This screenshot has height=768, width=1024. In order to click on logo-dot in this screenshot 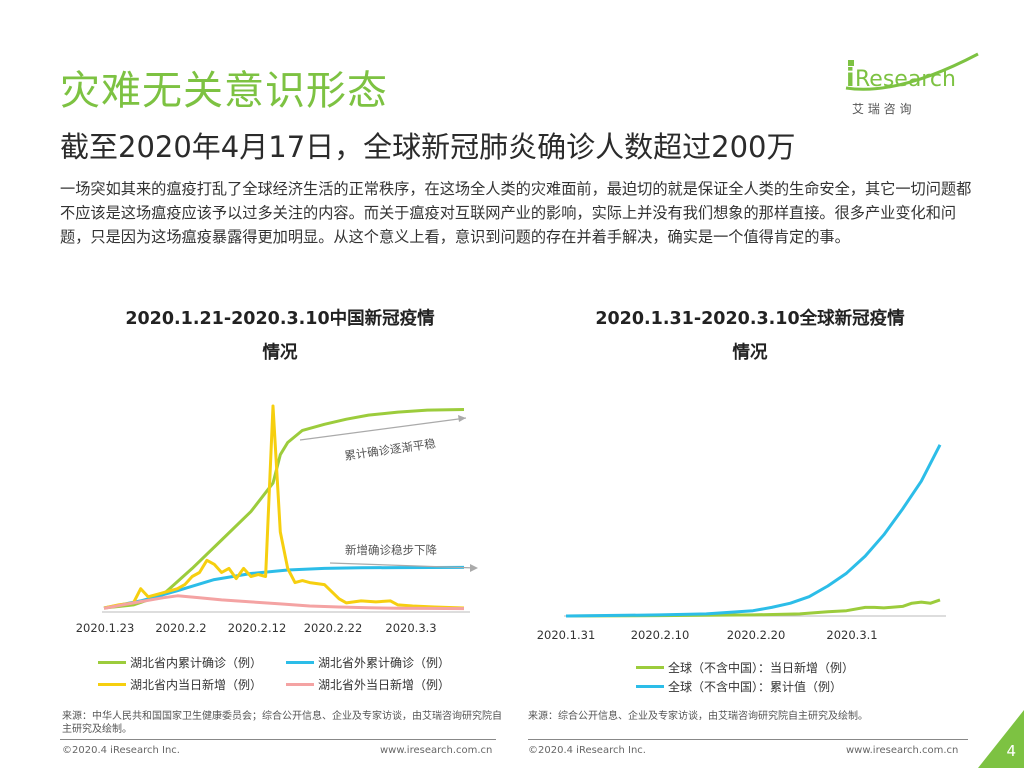, I will do `click(851, 63)`.